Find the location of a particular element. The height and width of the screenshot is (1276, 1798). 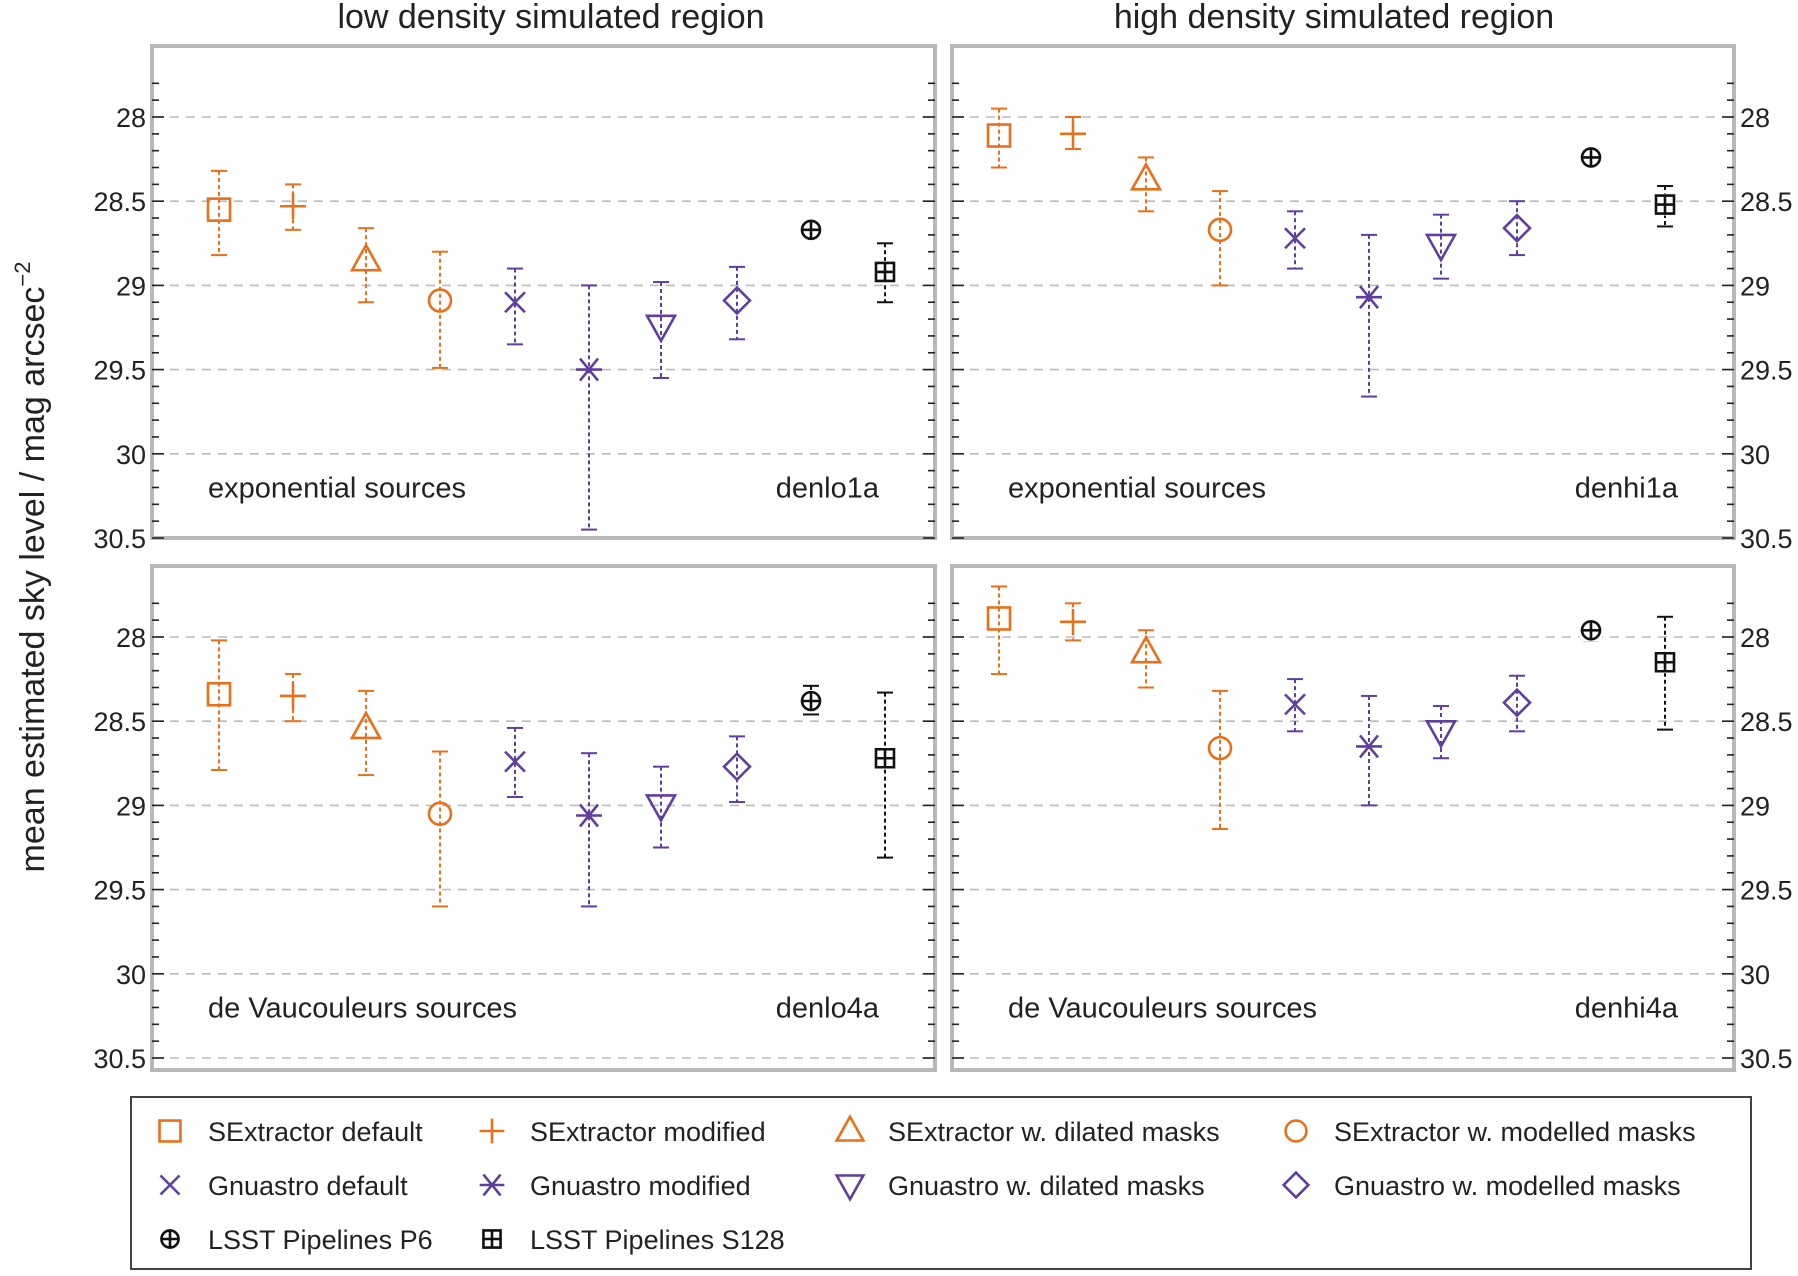

panel-title: denlo4a is located at coordinates (828, 1009).